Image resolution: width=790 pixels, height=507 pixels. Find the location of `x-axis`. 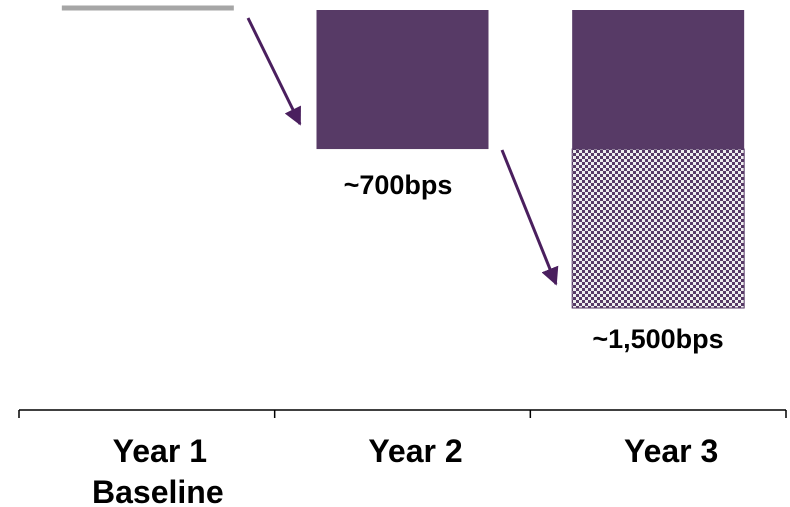

x-axis is located at coordinates (402, 413).